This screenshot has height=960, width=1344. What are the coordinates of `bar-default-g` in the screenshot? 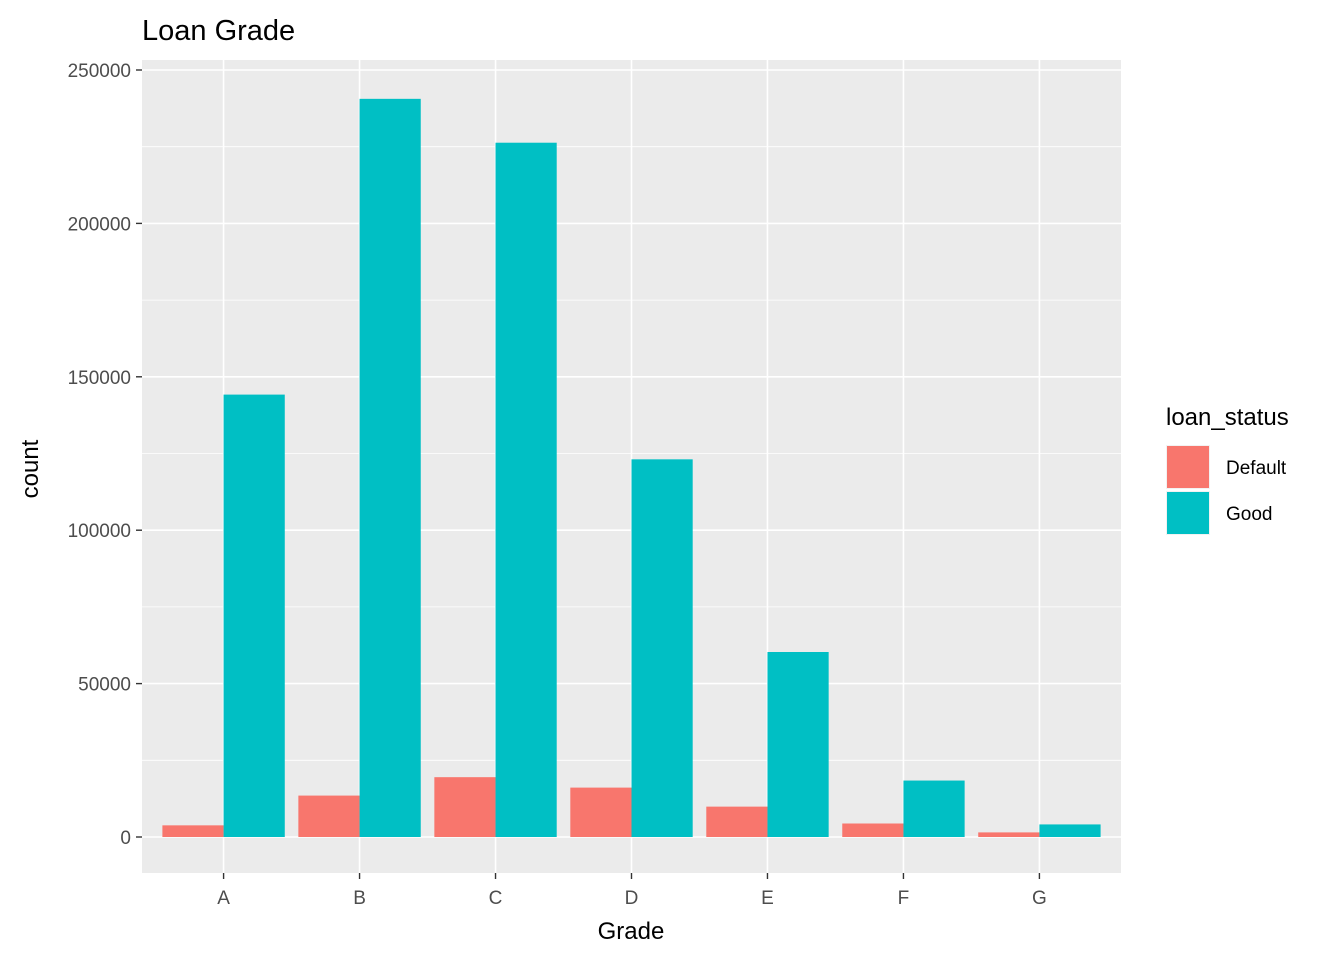 It's located at (1009, 834).